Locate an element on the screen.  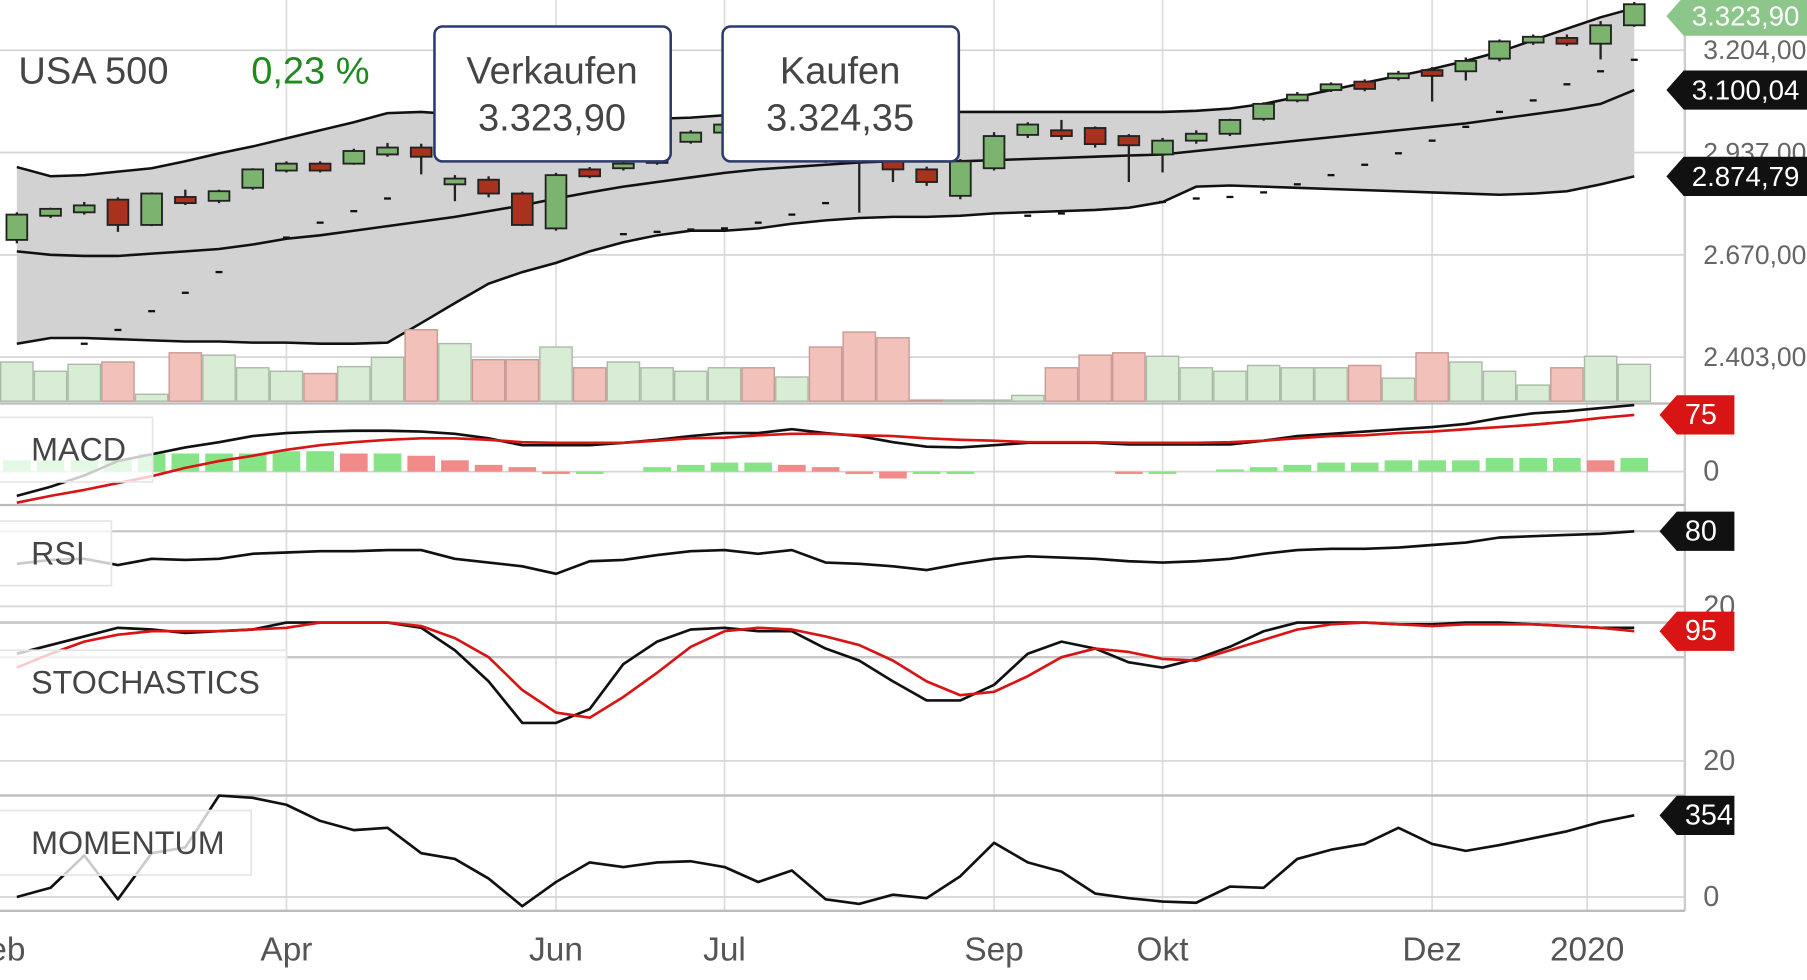
indicator-label: STOCHASTICS is located at coordinates (145, 683).